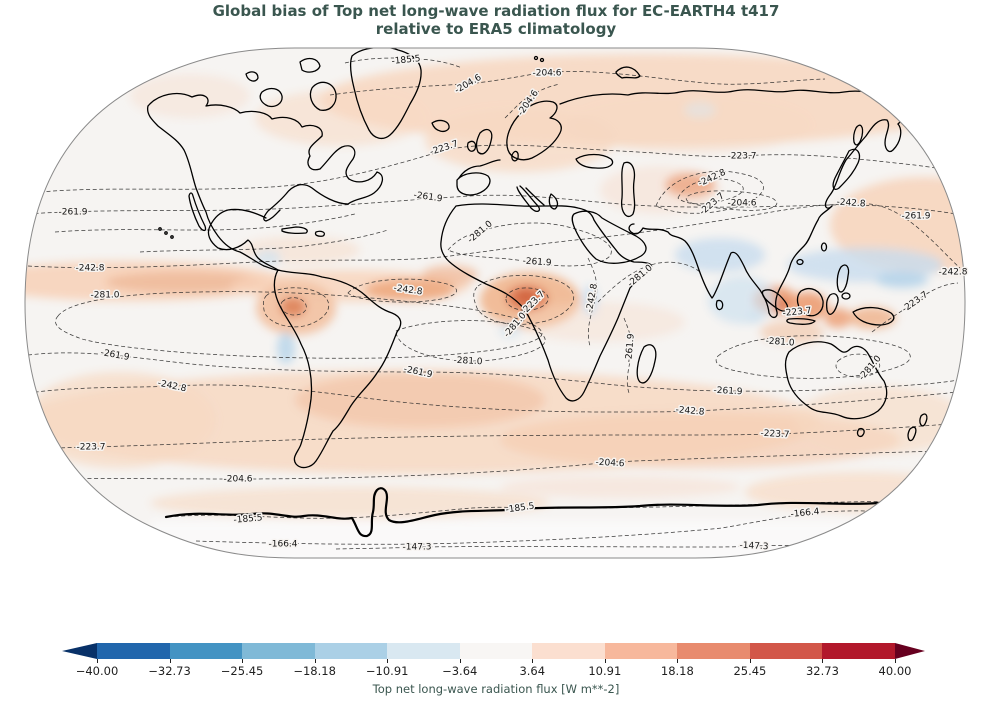 This screenshot has height=702, width=992. Describe the element at coordinates (169, 671) in the screenshot. I see `colorbar-tick-label: −32.73` at that location.